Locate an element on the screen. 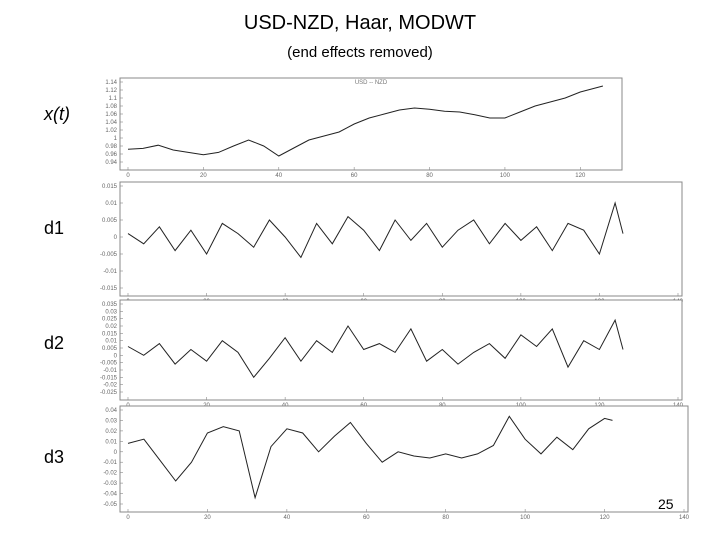 The image size is (720, 540). y-tick-label: 1.08 is located at coordinates (111, 107).